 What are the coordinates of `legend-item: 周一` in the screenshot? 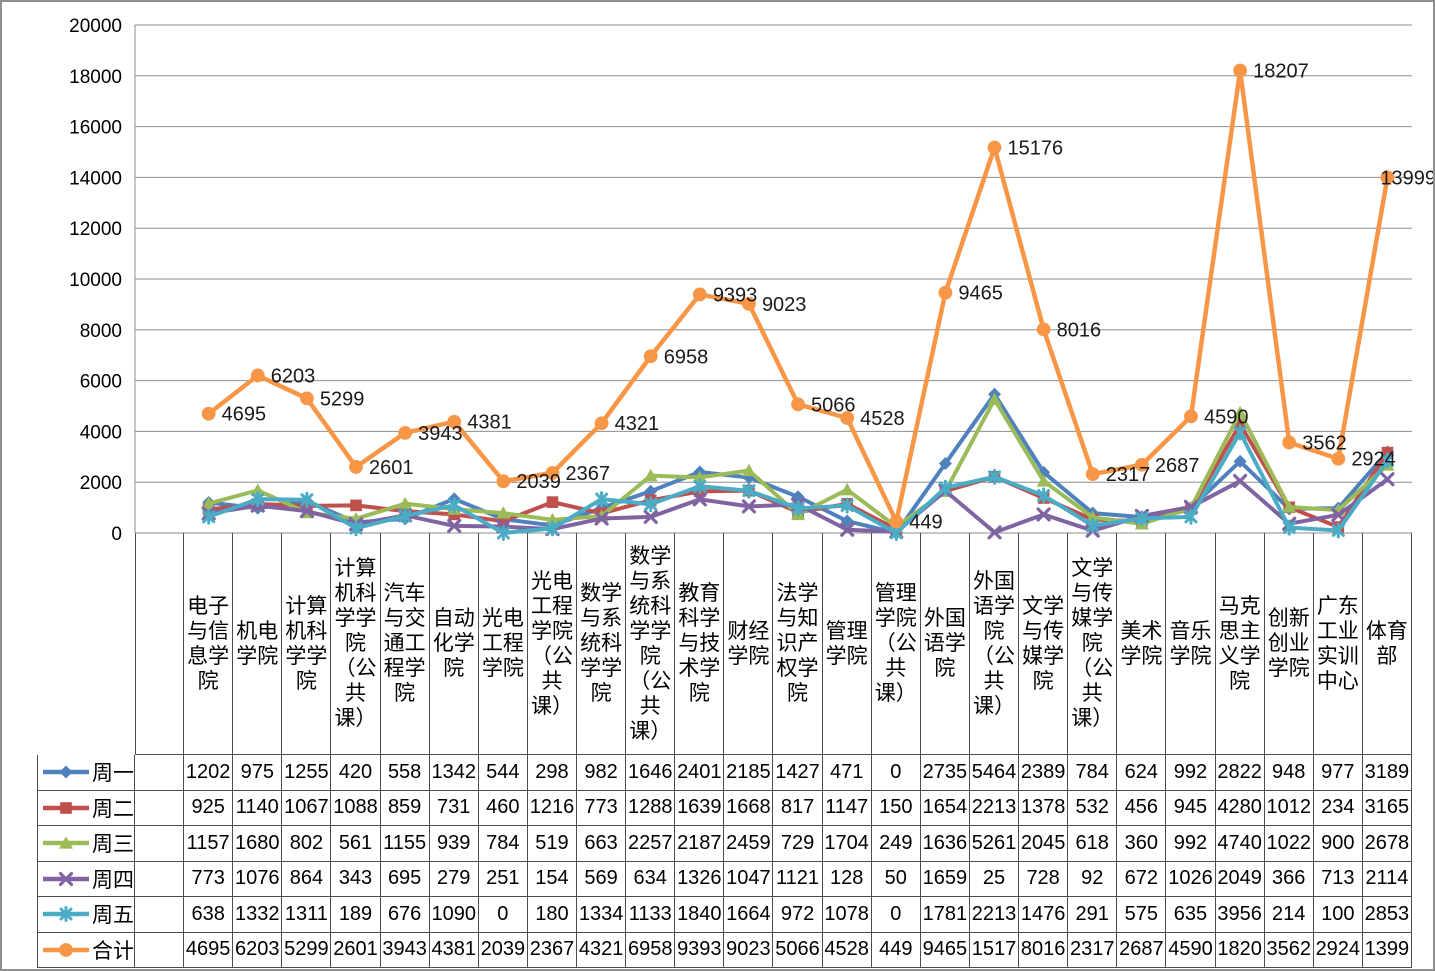 It's located at (86, 773).